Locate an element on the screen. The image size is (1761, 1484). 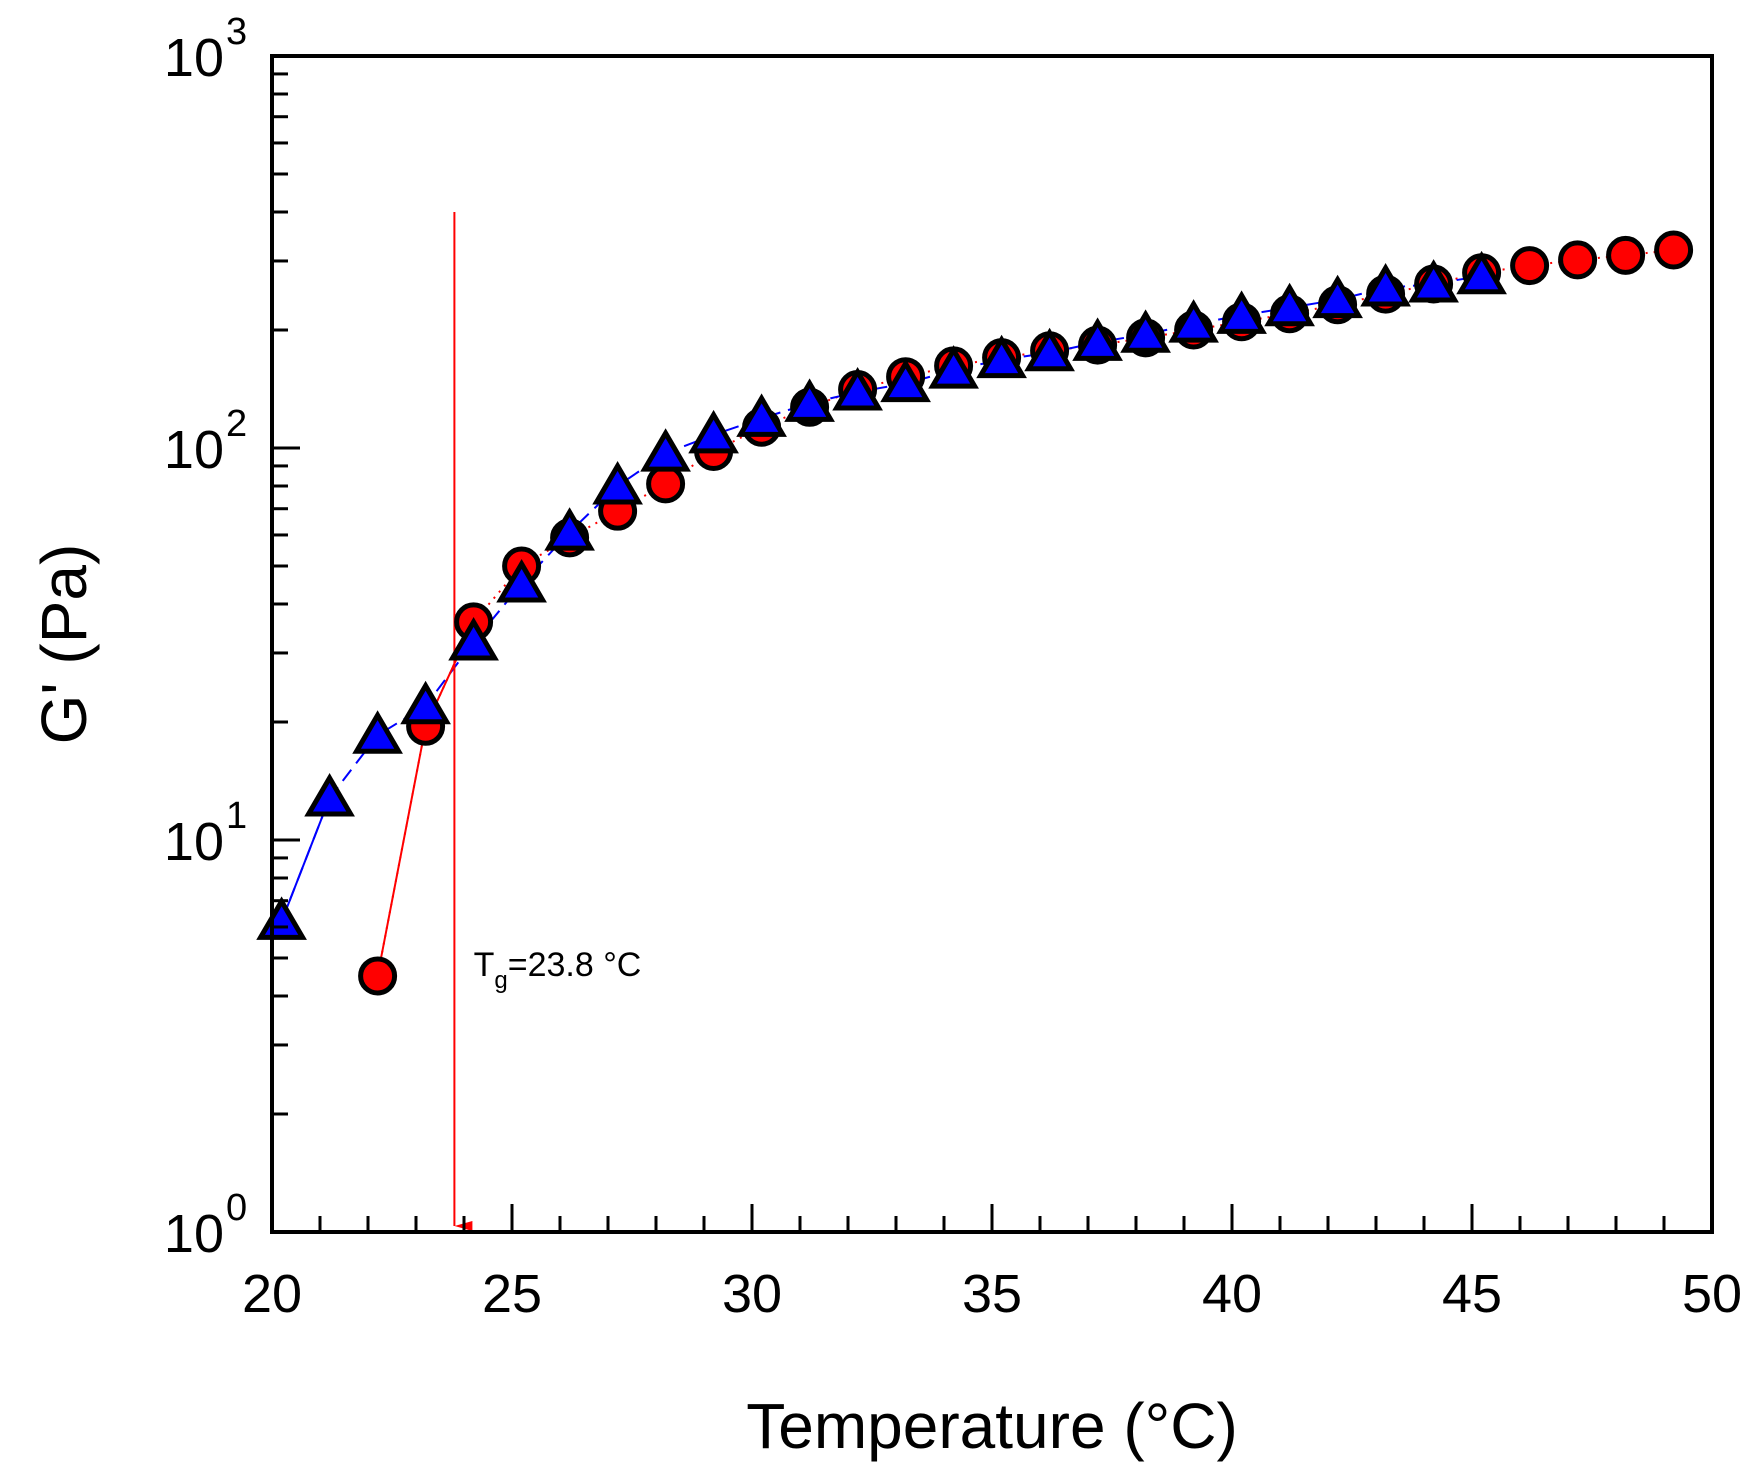
x-tick-label: 30 is located at coordinates (752, 1294).